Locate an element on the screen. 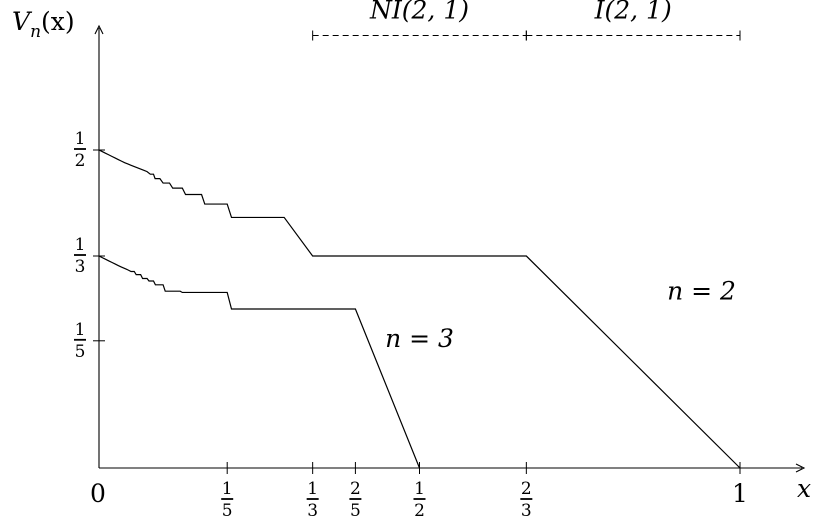 This screenshot has height=525, width=814. x-tick-label-1: 13 is located at coordinates (312, 500).